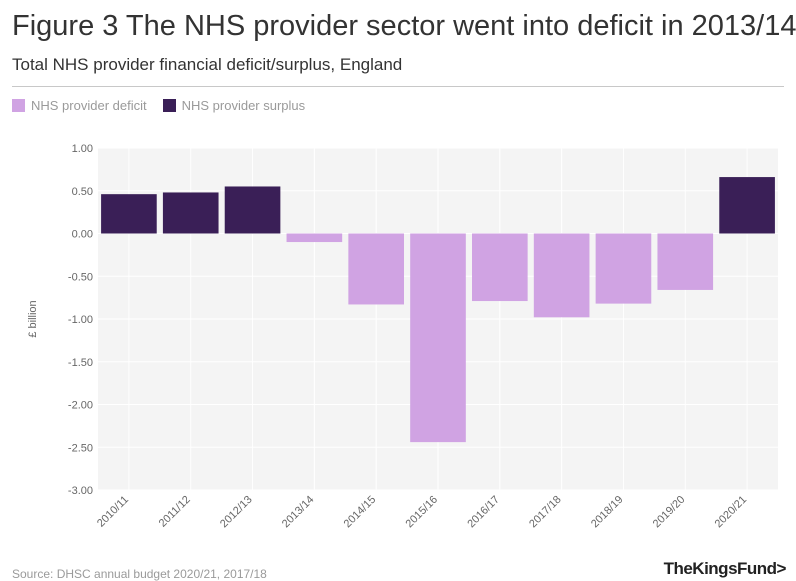  Describe the element at coordinates (18, 105) in the screenshot. I see `legend-swatch-deficit` at that location.